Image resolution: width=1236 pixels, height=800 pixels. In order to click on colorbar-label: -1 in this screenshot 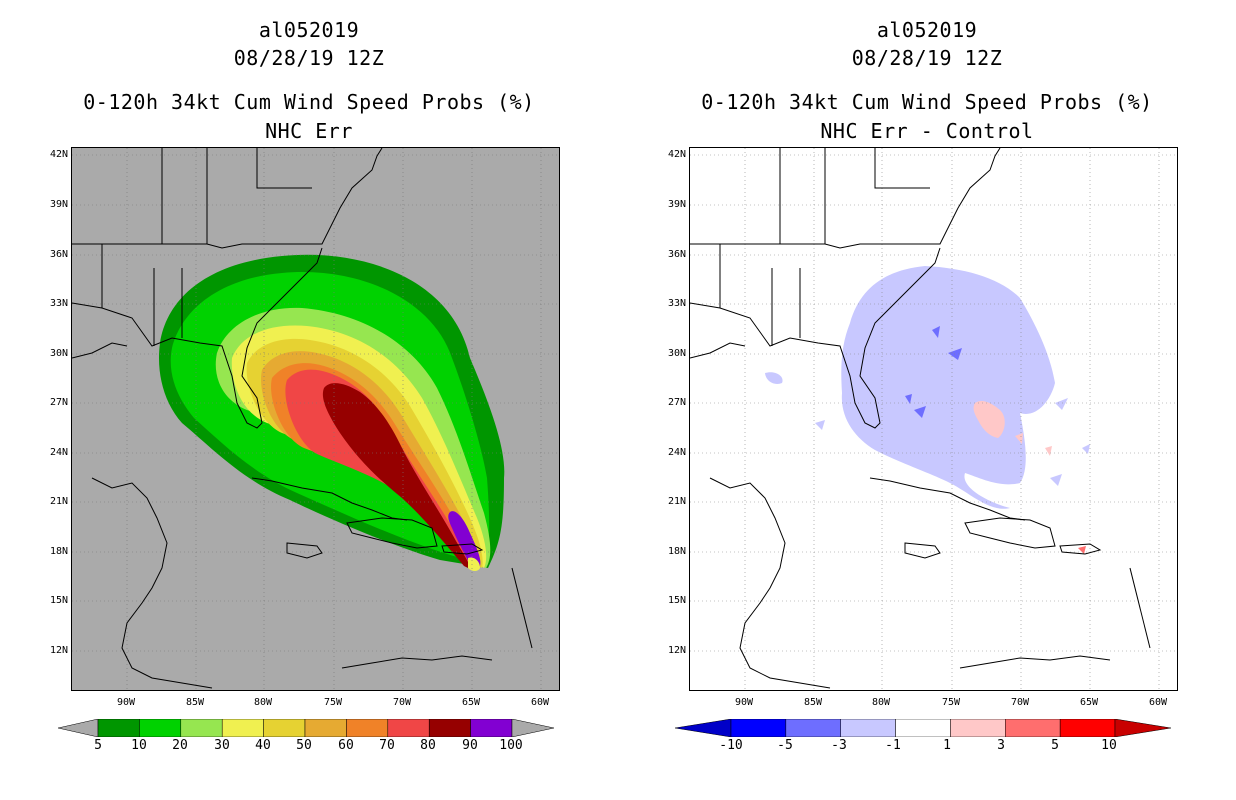, I will do `click(893, 745)`.